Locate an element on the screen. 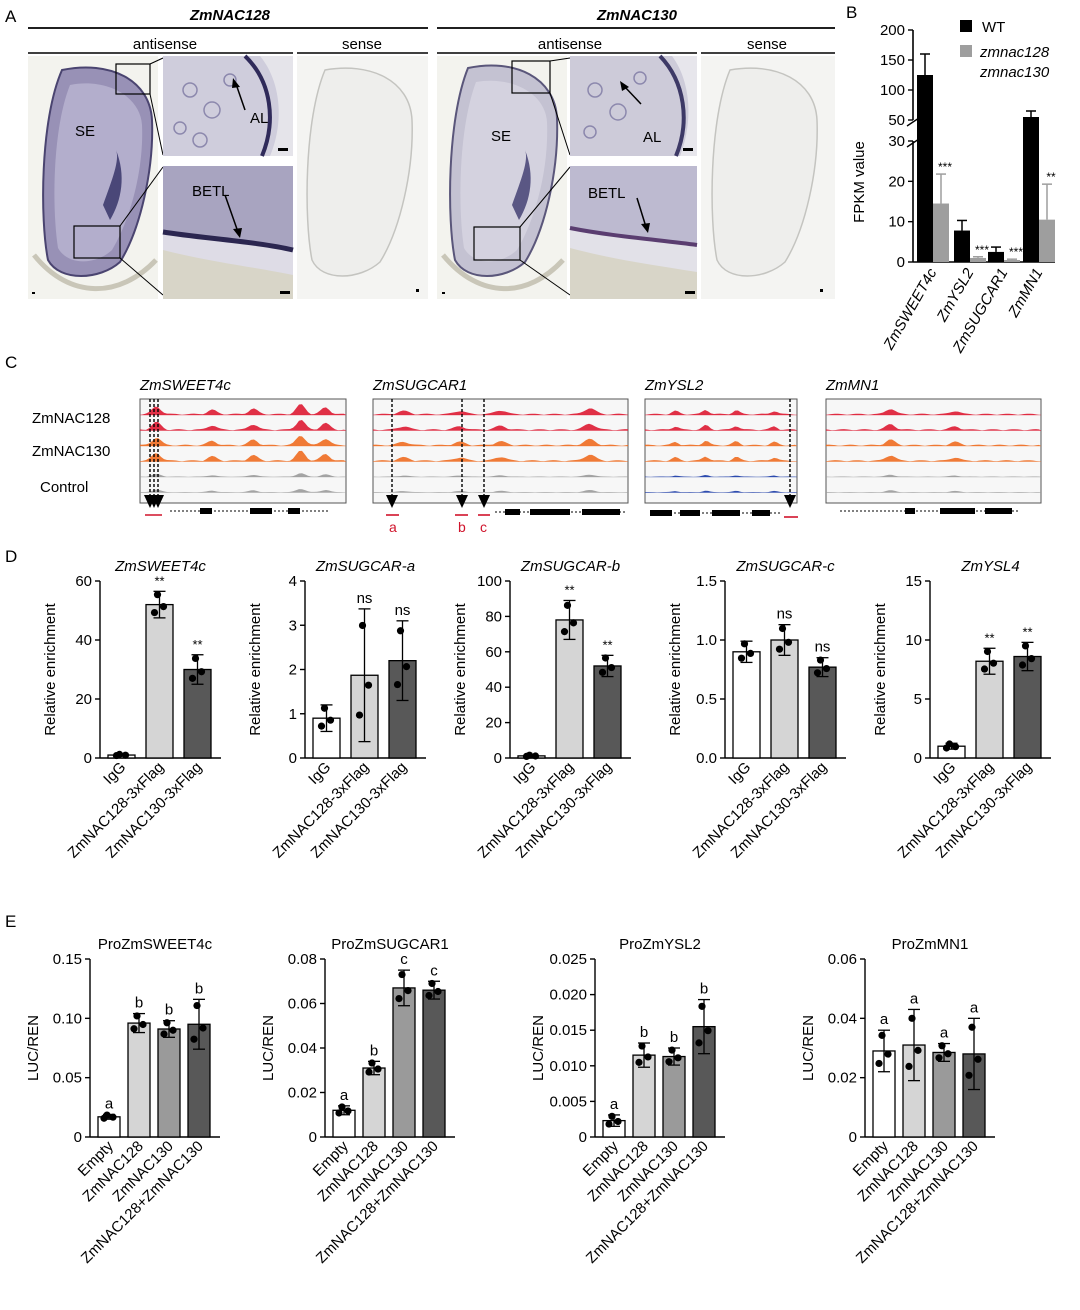  plot-ytick-label: 0.025 is located at coordinates (568, 959).